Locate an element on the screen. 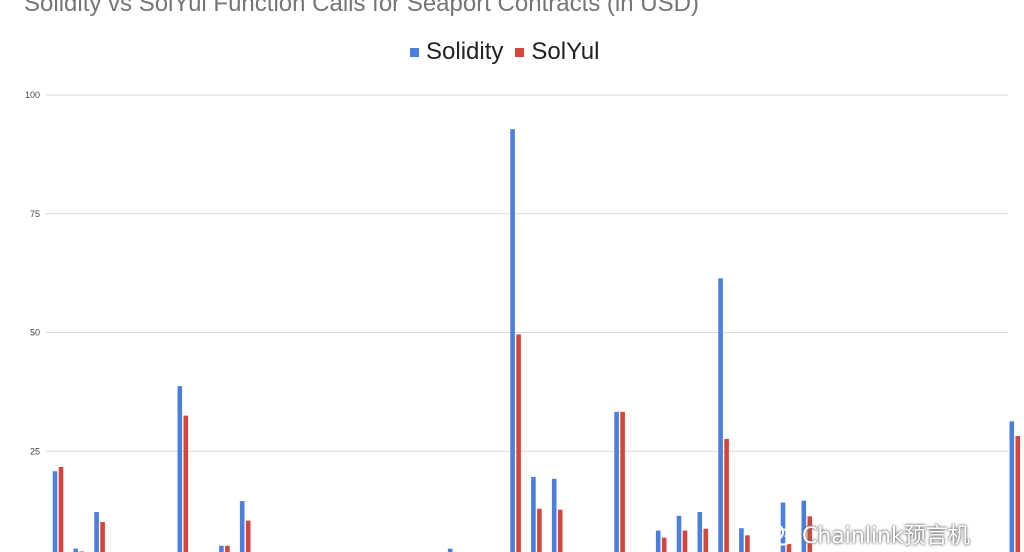 Image resolution: width=1024 pixels, height=552 pixels. wechat-logo-icon is located at coordinates (776, 534).